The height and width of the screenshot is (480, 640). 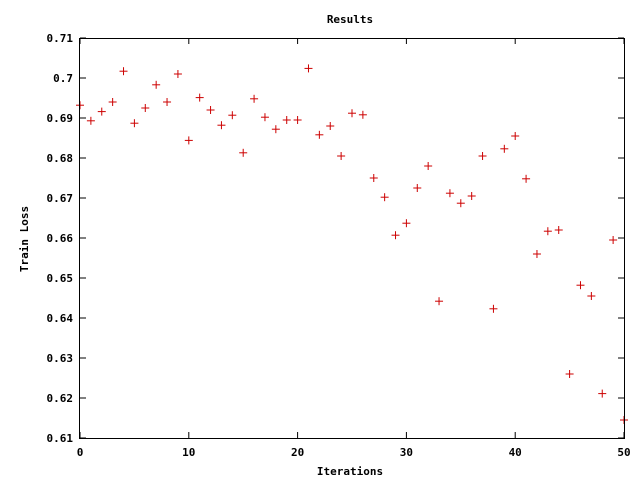 What do you see at coordinates (60, 358) in the screenshot?
I see `y-tick-label: 0.63` at bounding box center [60, 358].